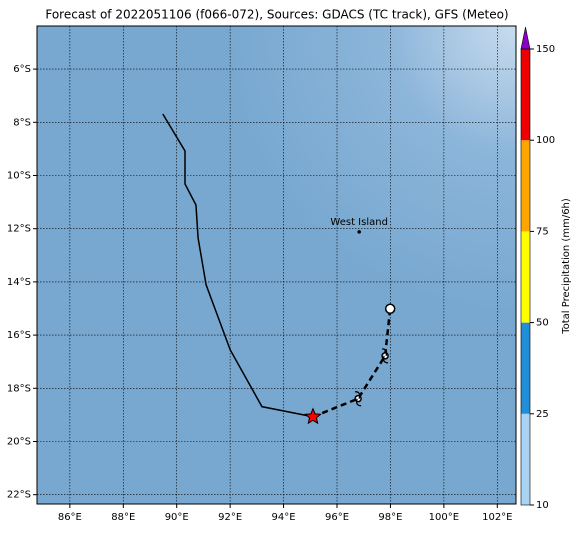  I want to click on x-tick-label: 94°E, so click(284, 517).